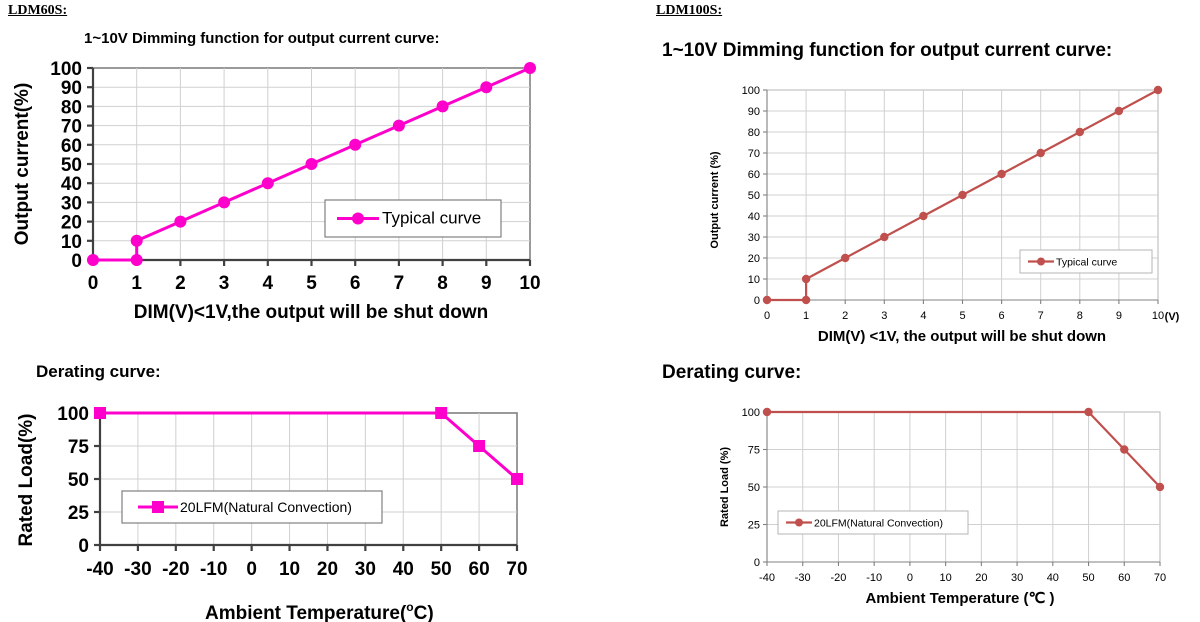 This screenshot has height=622, width=1200. What do you see at coordinates (1088, 578) in the screenshot?
I see `x-axis-tick-label: 50` at bounding box center [1088, 578].